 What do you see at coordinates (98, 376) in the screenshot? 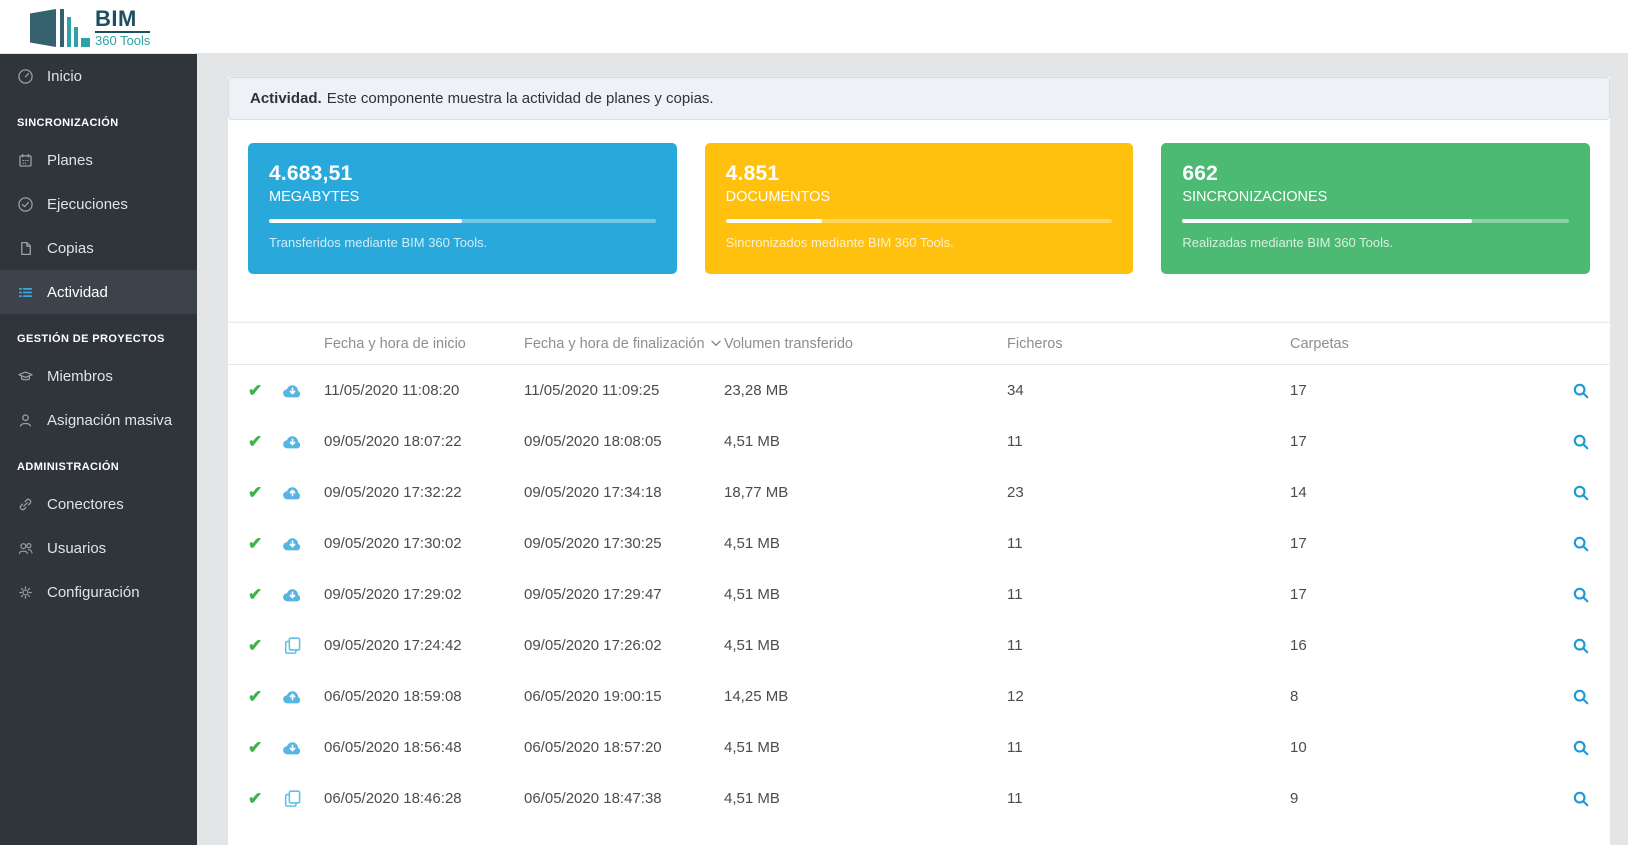
I see `sidebar-item-miembros: Miembros` at bounding box center [98, 376].